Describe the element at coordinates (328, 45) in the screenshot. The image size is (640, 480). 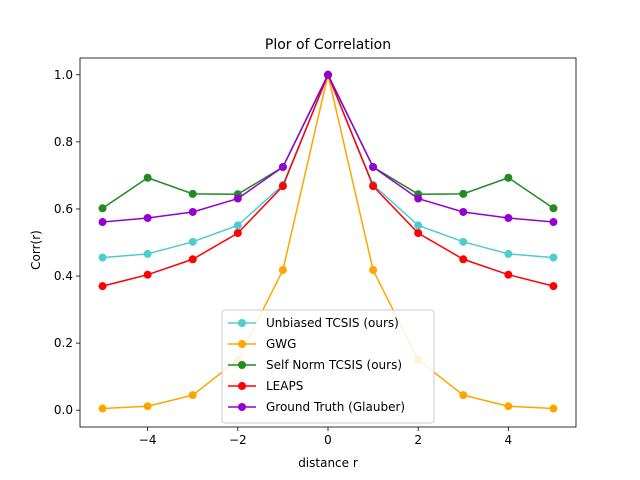
I see `chart-title: Plor of Correlation` at that location.